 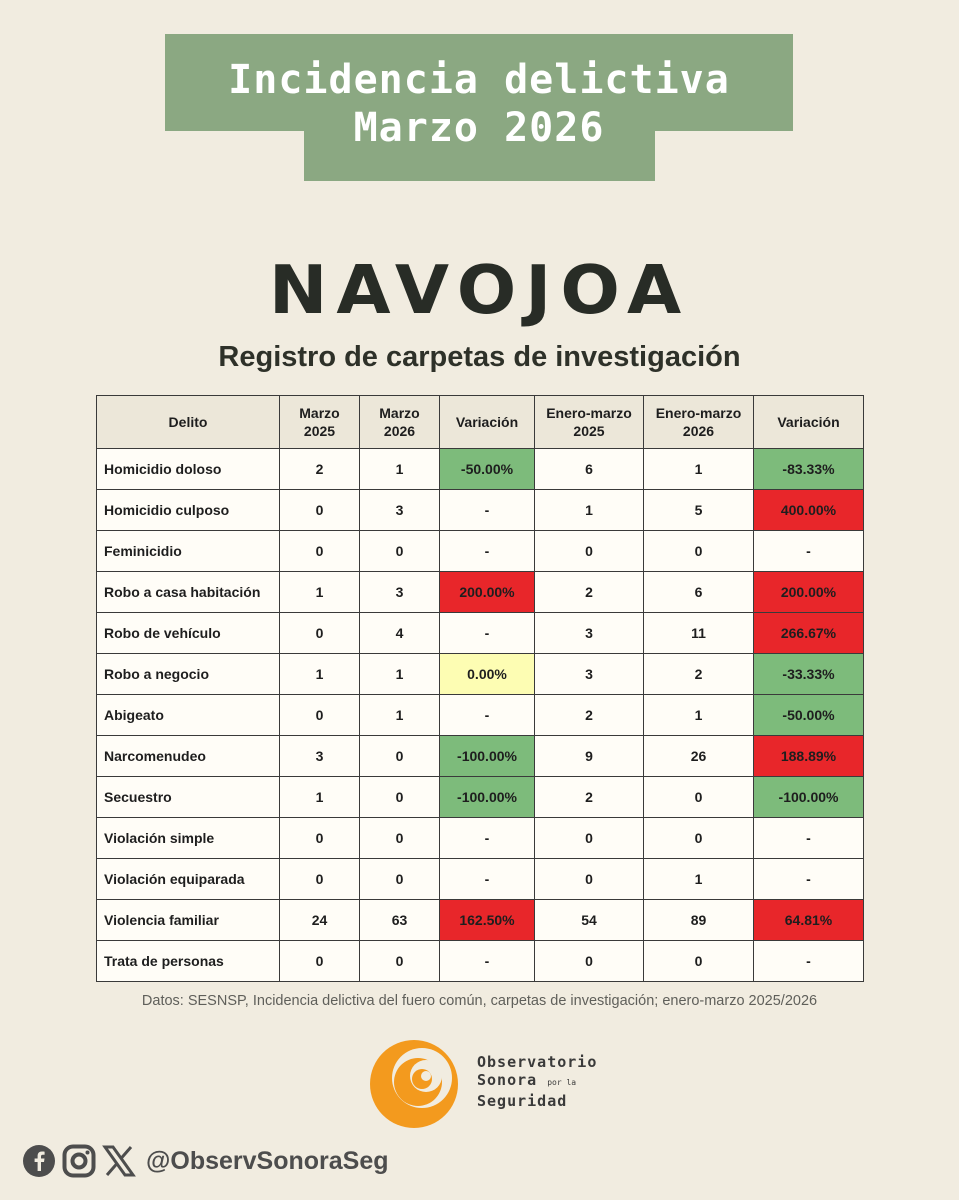 I want to click on logo-line-2-small: por la, so click(x=562, y=1082).